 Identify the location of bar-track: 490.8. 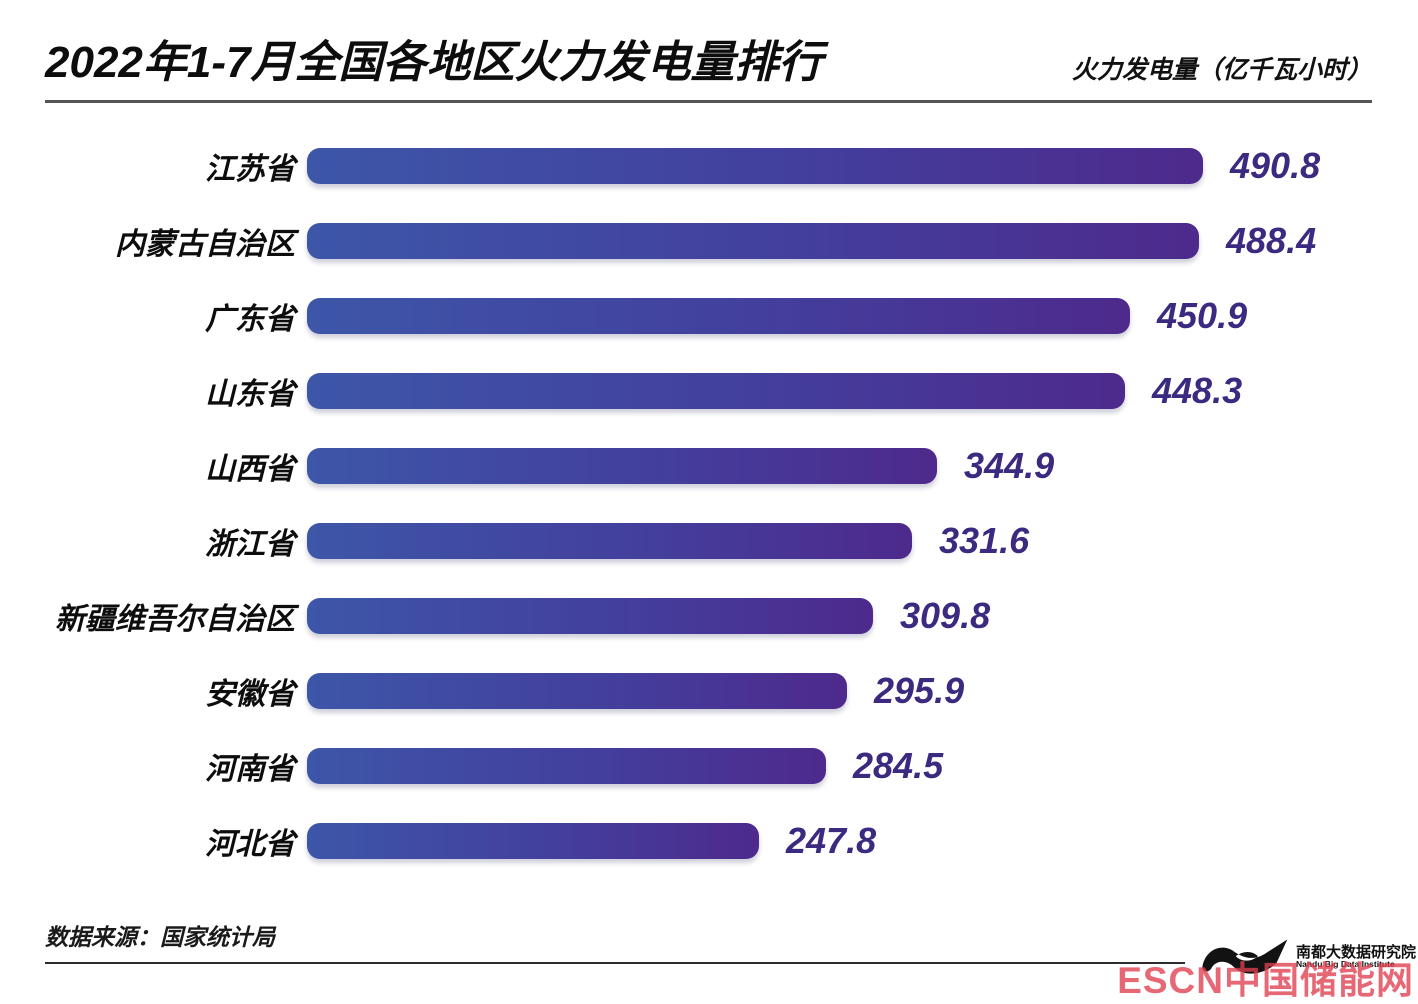
(862, 165).